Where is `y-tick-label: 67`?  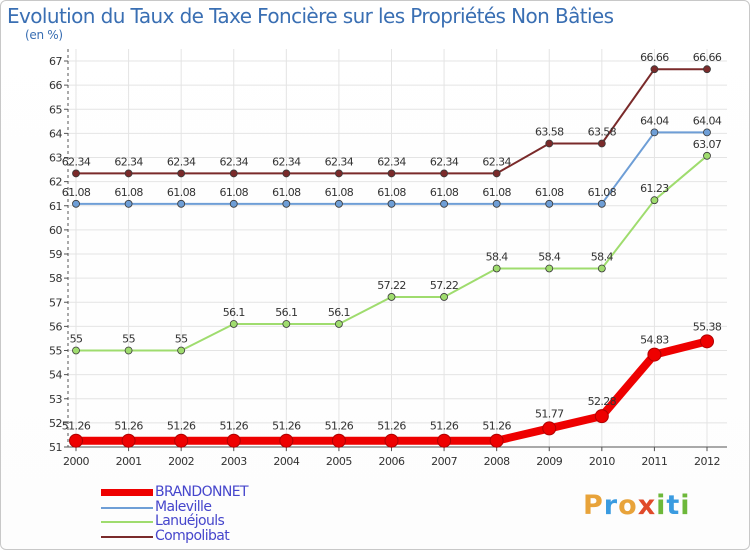
y-tick-label: 67 is located at coordinates (55, 61).